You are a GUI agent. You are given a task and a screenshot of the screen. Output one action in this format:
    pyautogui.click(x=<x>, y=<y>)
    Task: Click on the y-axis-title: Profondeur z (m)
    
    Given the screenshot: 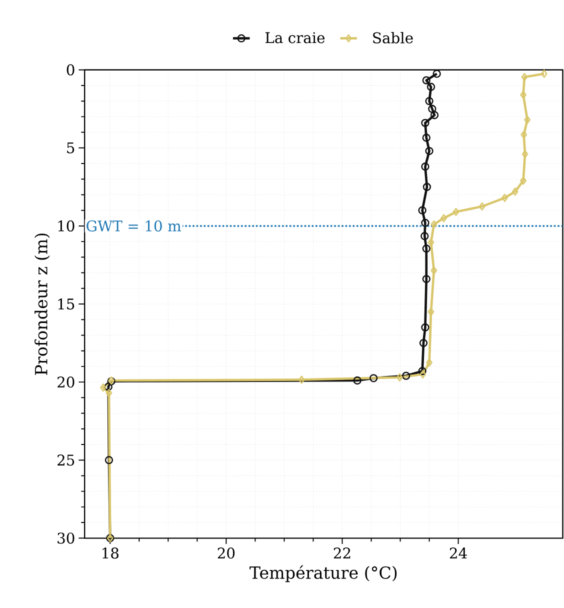 What is the action you would take?
    pyautogui.click(x=42, y=304)
    